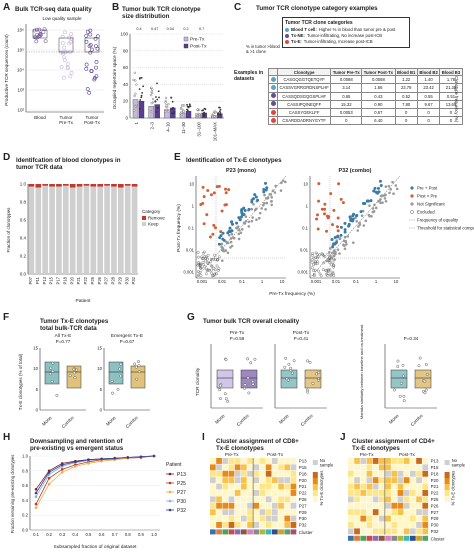 This screenshot has height=556, width=474. What do you see at coordinates (7, 7) in the screenshot?
I see `panel-label: A` at bounding box center [7, 7].